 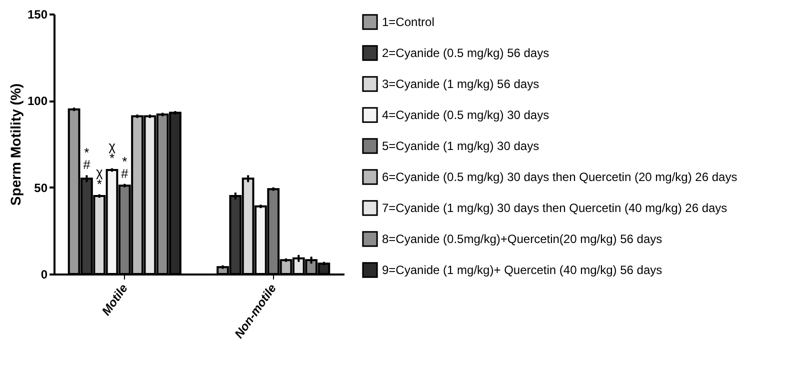 What do you see at coordinates (37, 15) in the screenshot?
I see `y-tick-label: 150` at bounding box center [37, 15].